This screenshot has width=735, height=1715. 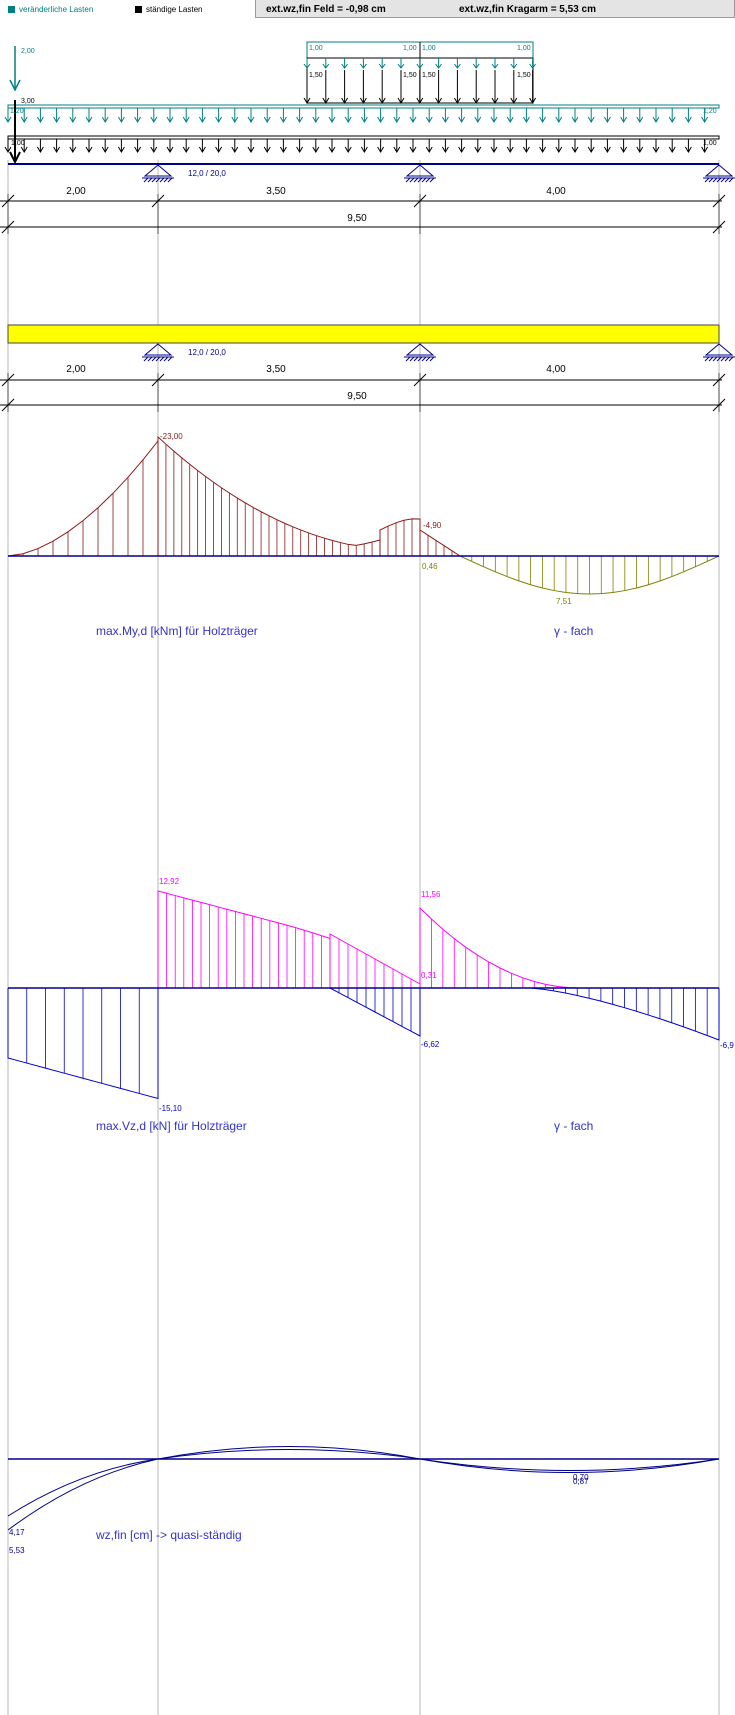 I want to click on span-1-label-2: 2,00, so click(x=76, y=369).